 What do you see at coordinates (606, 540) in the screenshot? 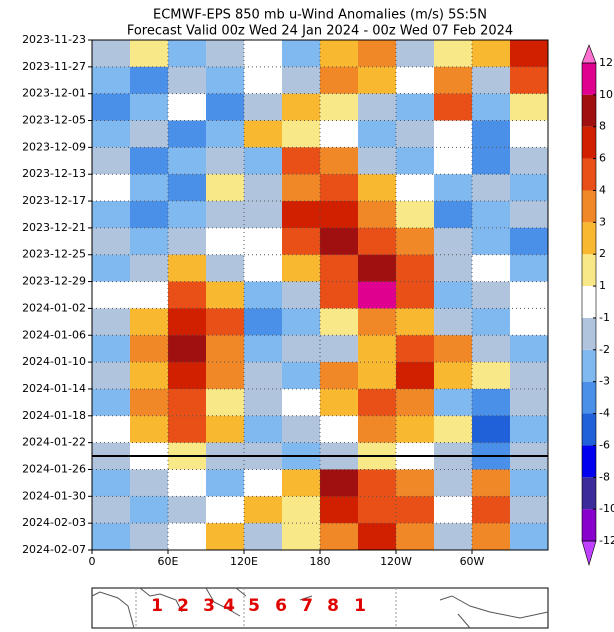
I see `colorbar-label: -12` at bounding box center [606, 540].